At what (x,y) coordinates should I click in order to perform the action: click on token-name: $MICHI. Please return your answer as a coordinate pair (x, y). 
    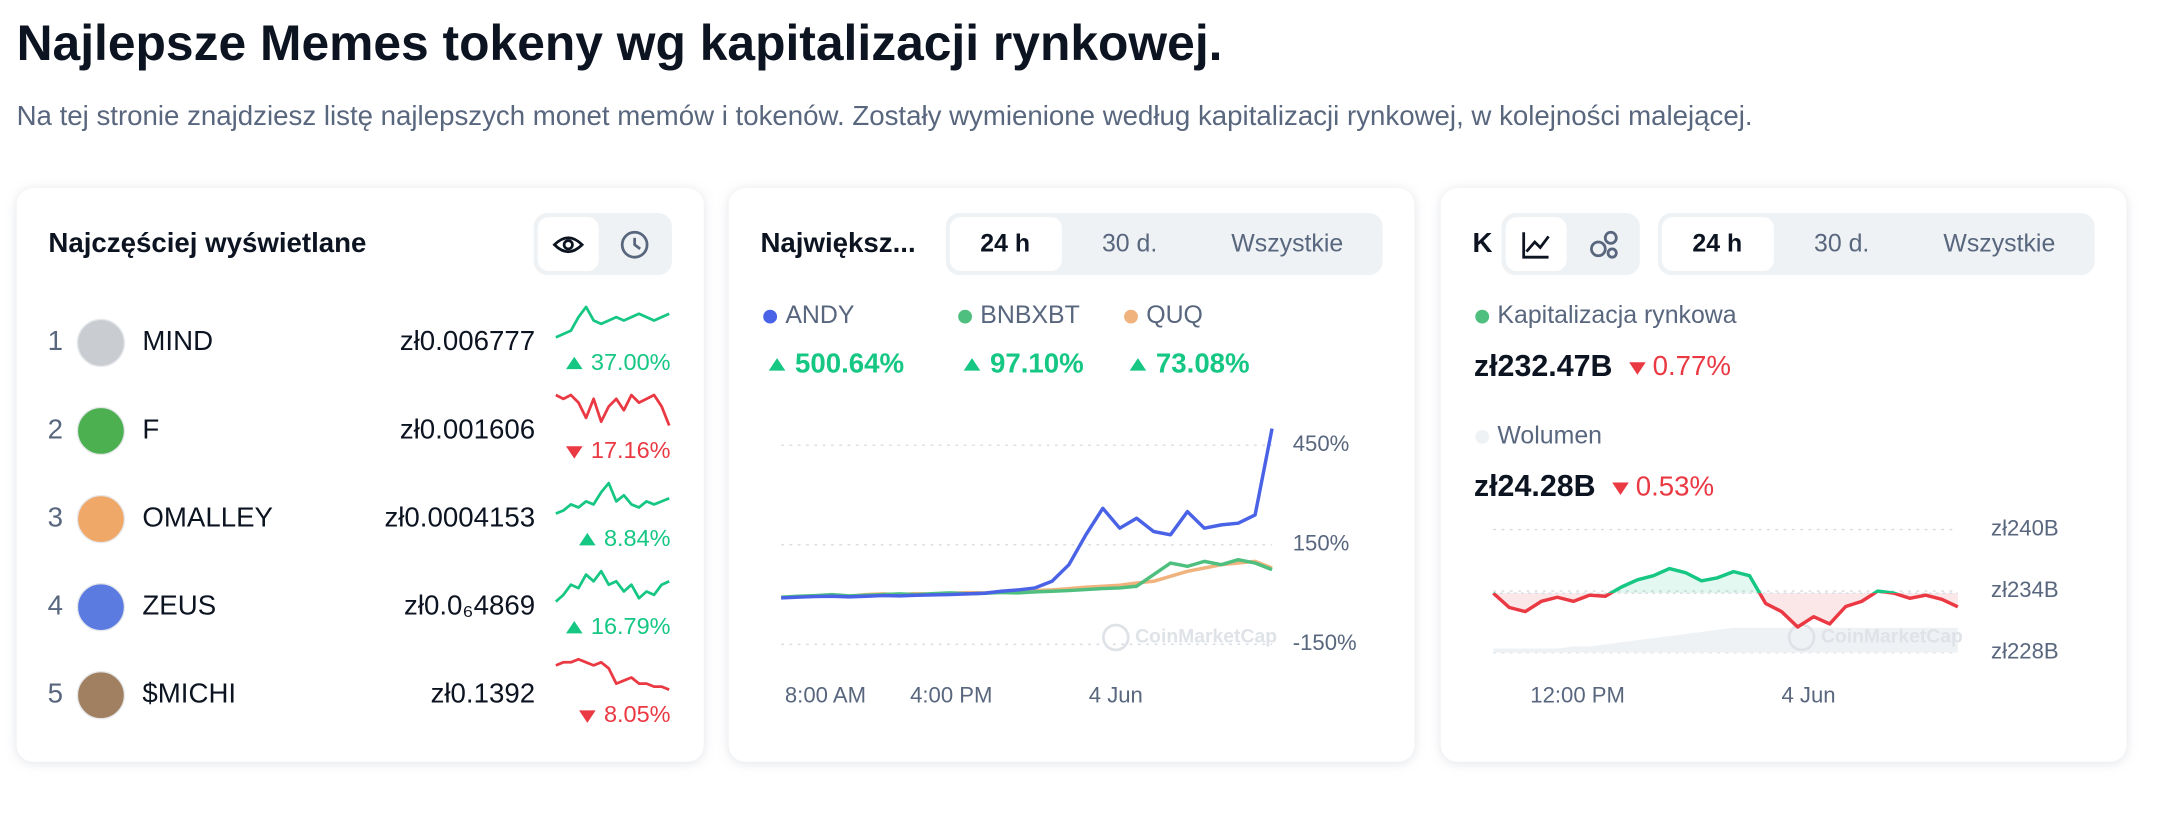
    Looking at the image, I should click on (189, 693).